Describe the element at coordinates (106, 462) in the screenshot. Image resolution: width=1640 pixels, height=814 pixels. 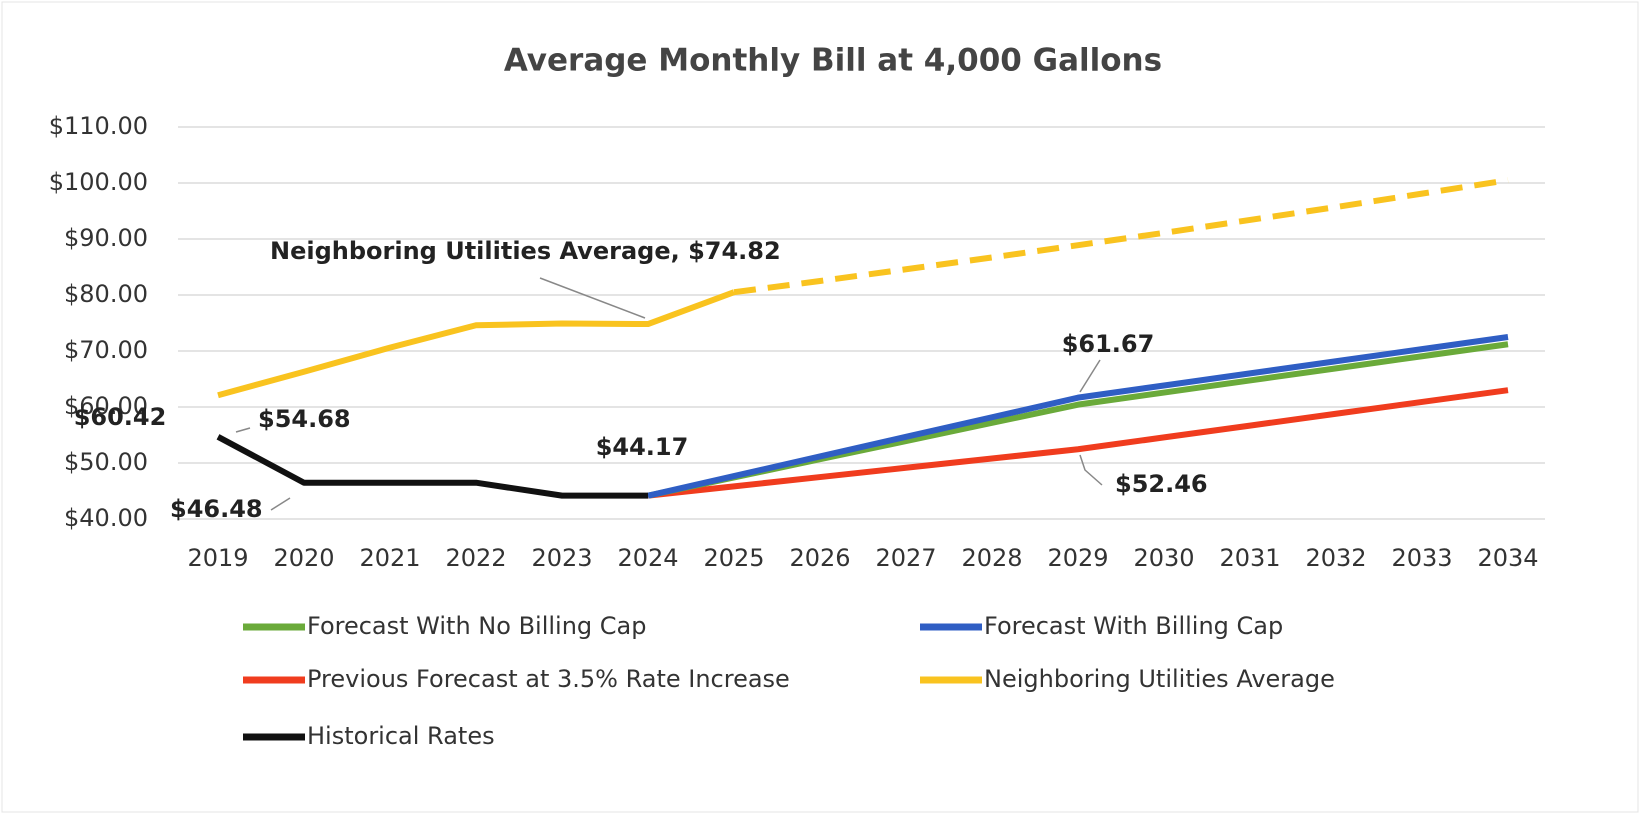
I see `y-tick-label: $50.00` at that location.